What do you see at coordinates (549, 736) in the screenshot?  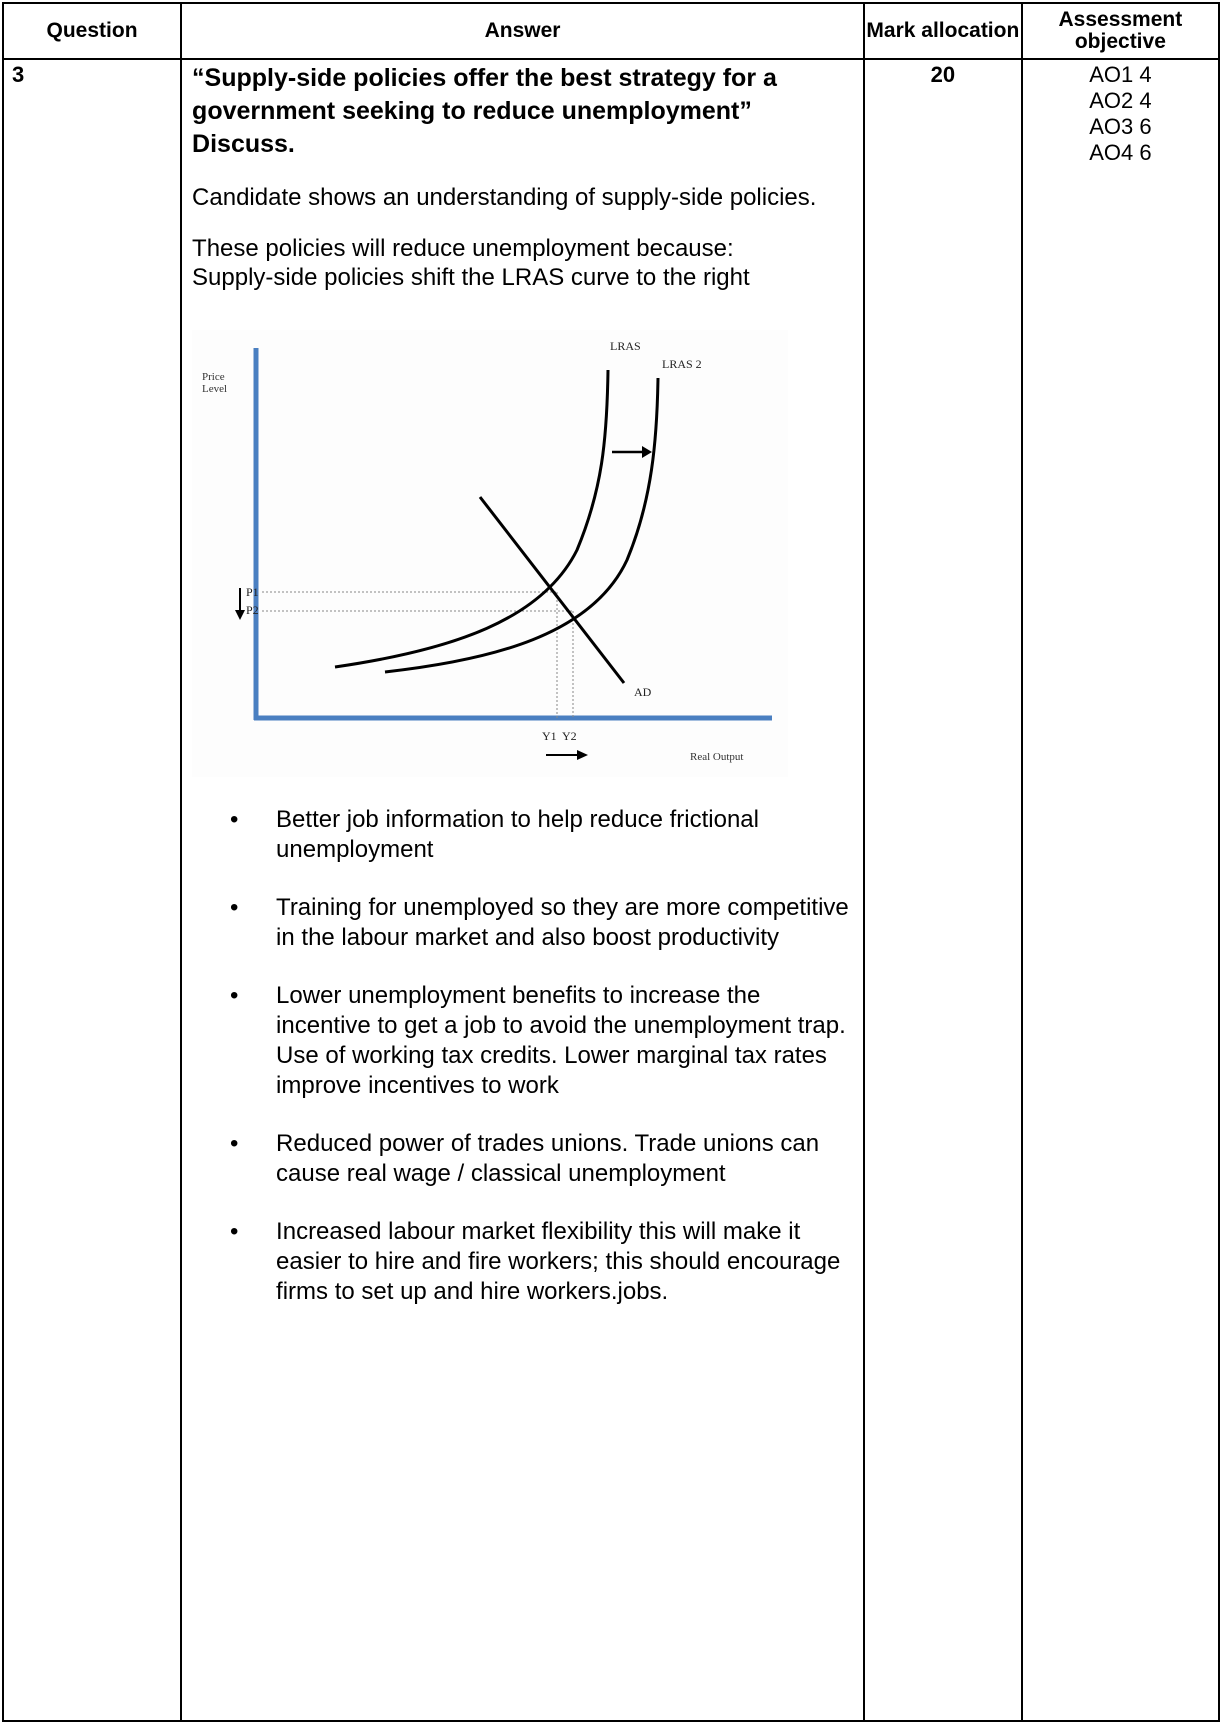 I see `y1-label: Y1` at bounding box center [549, 736].